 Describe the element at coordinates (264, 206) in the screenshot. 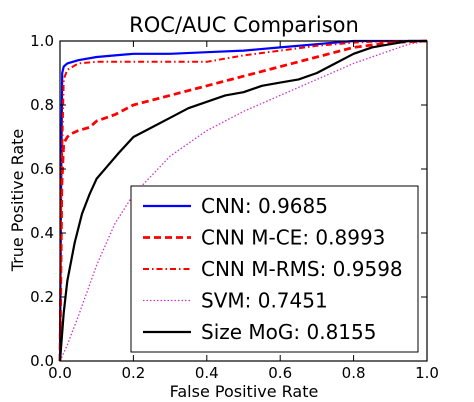

I see `legend-label-cnn: CNN: 0.9685` at that location.